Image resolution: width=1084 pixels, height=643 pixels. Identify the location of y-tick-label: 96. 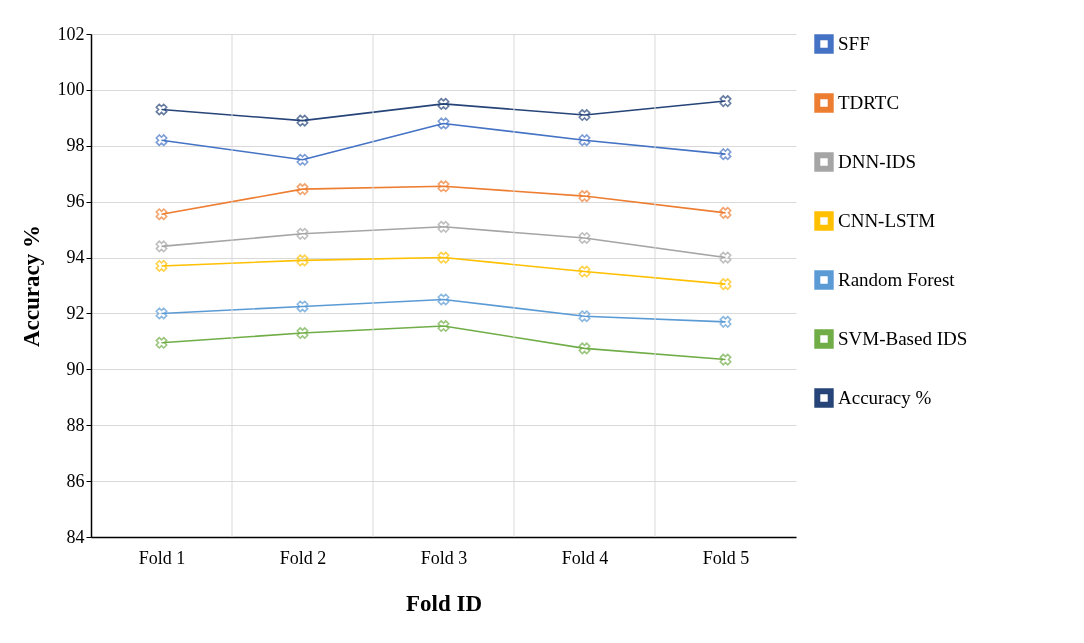
(75, 201).